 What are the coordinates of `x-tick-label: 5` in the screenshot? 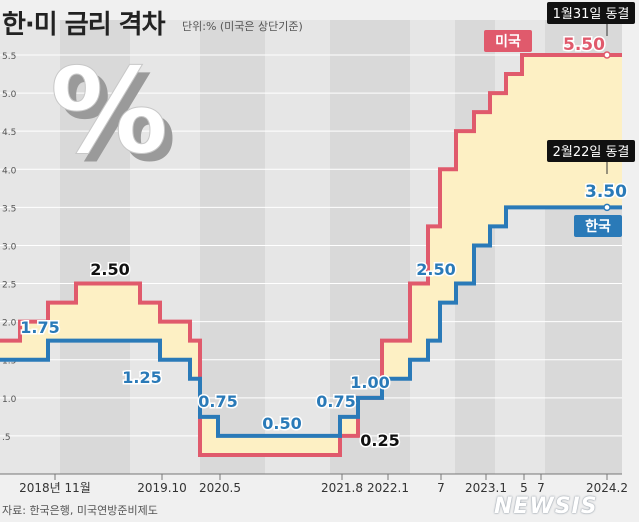 It's located at (524, 488).